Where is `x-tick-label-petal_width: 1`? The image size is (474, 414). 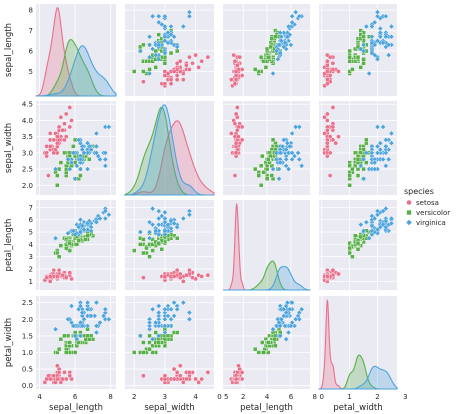 x-tick-label-petal_width: 1 is located at coordinates (349, 397).